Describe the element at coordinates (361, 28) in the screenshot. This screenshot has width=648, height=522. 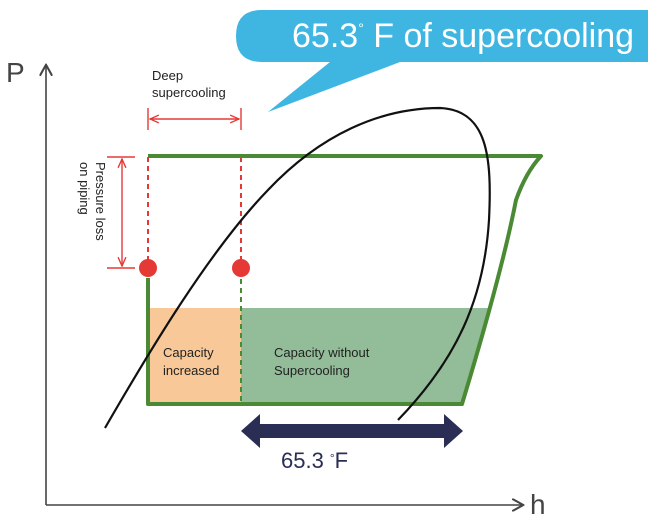
I see `callout-degree: °` at that location.